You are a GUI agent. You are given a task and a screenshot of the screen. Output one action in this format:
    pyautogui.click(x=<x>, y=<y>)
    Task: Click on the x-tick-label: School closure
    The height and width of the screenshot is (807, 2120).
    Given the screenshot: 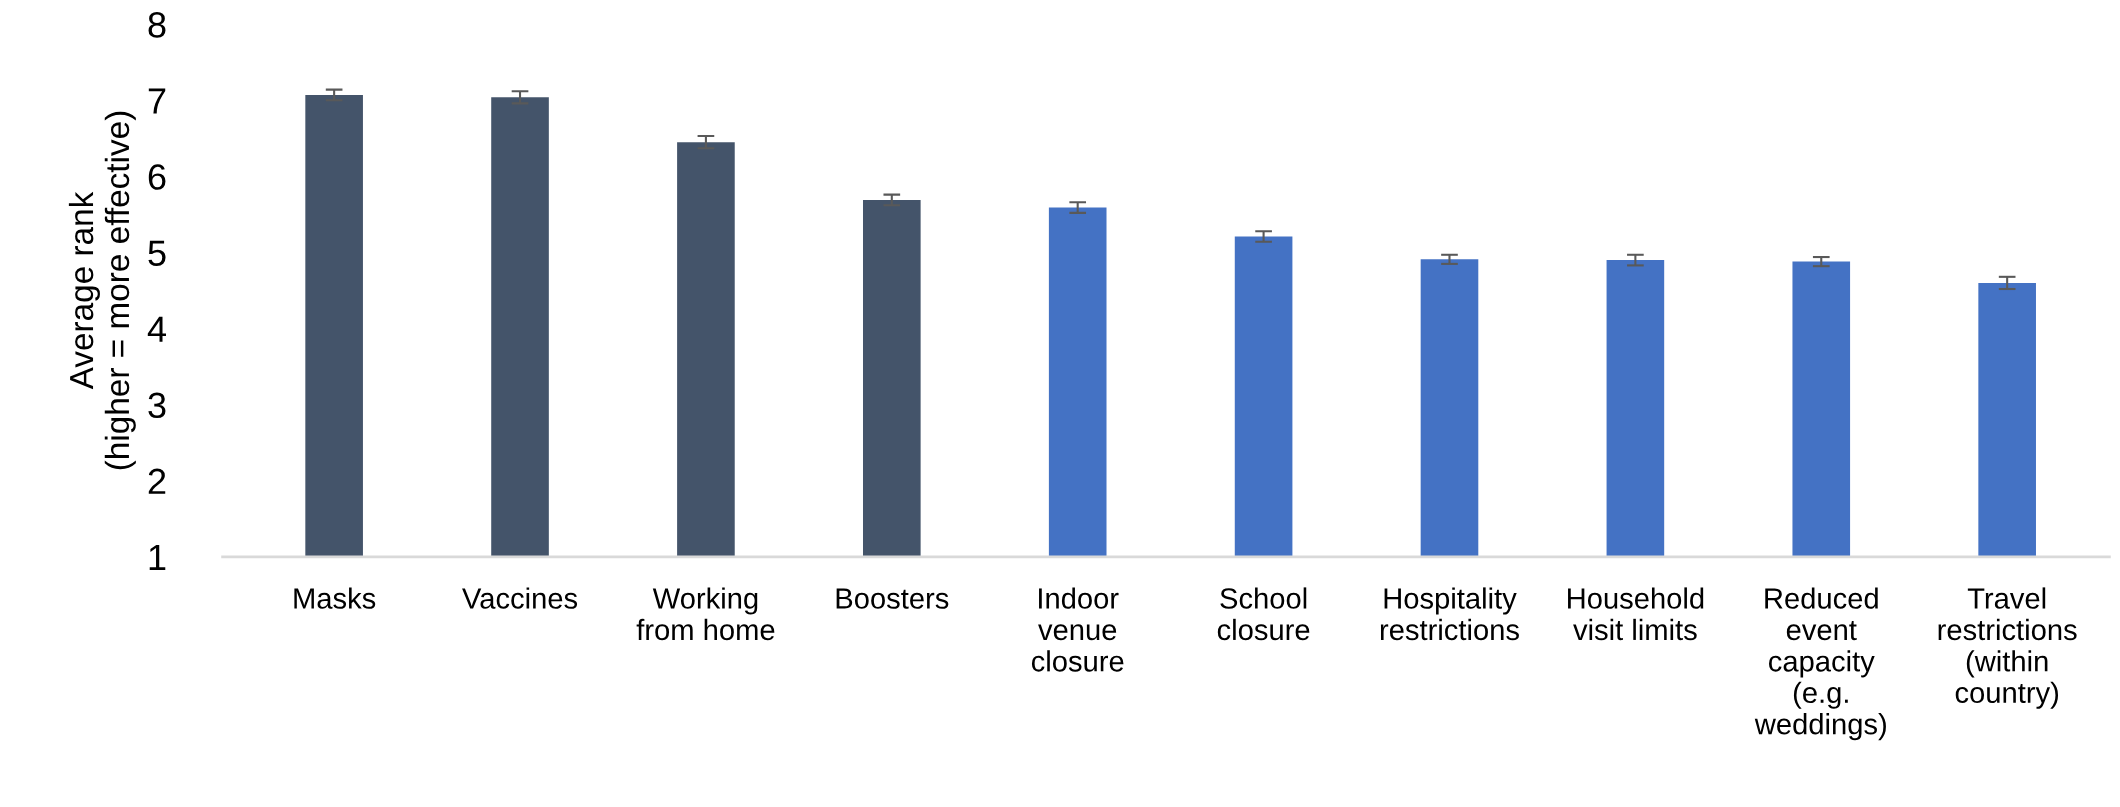 What is the action you would take?
    pyautogui.click(x=1263, y=614)
    